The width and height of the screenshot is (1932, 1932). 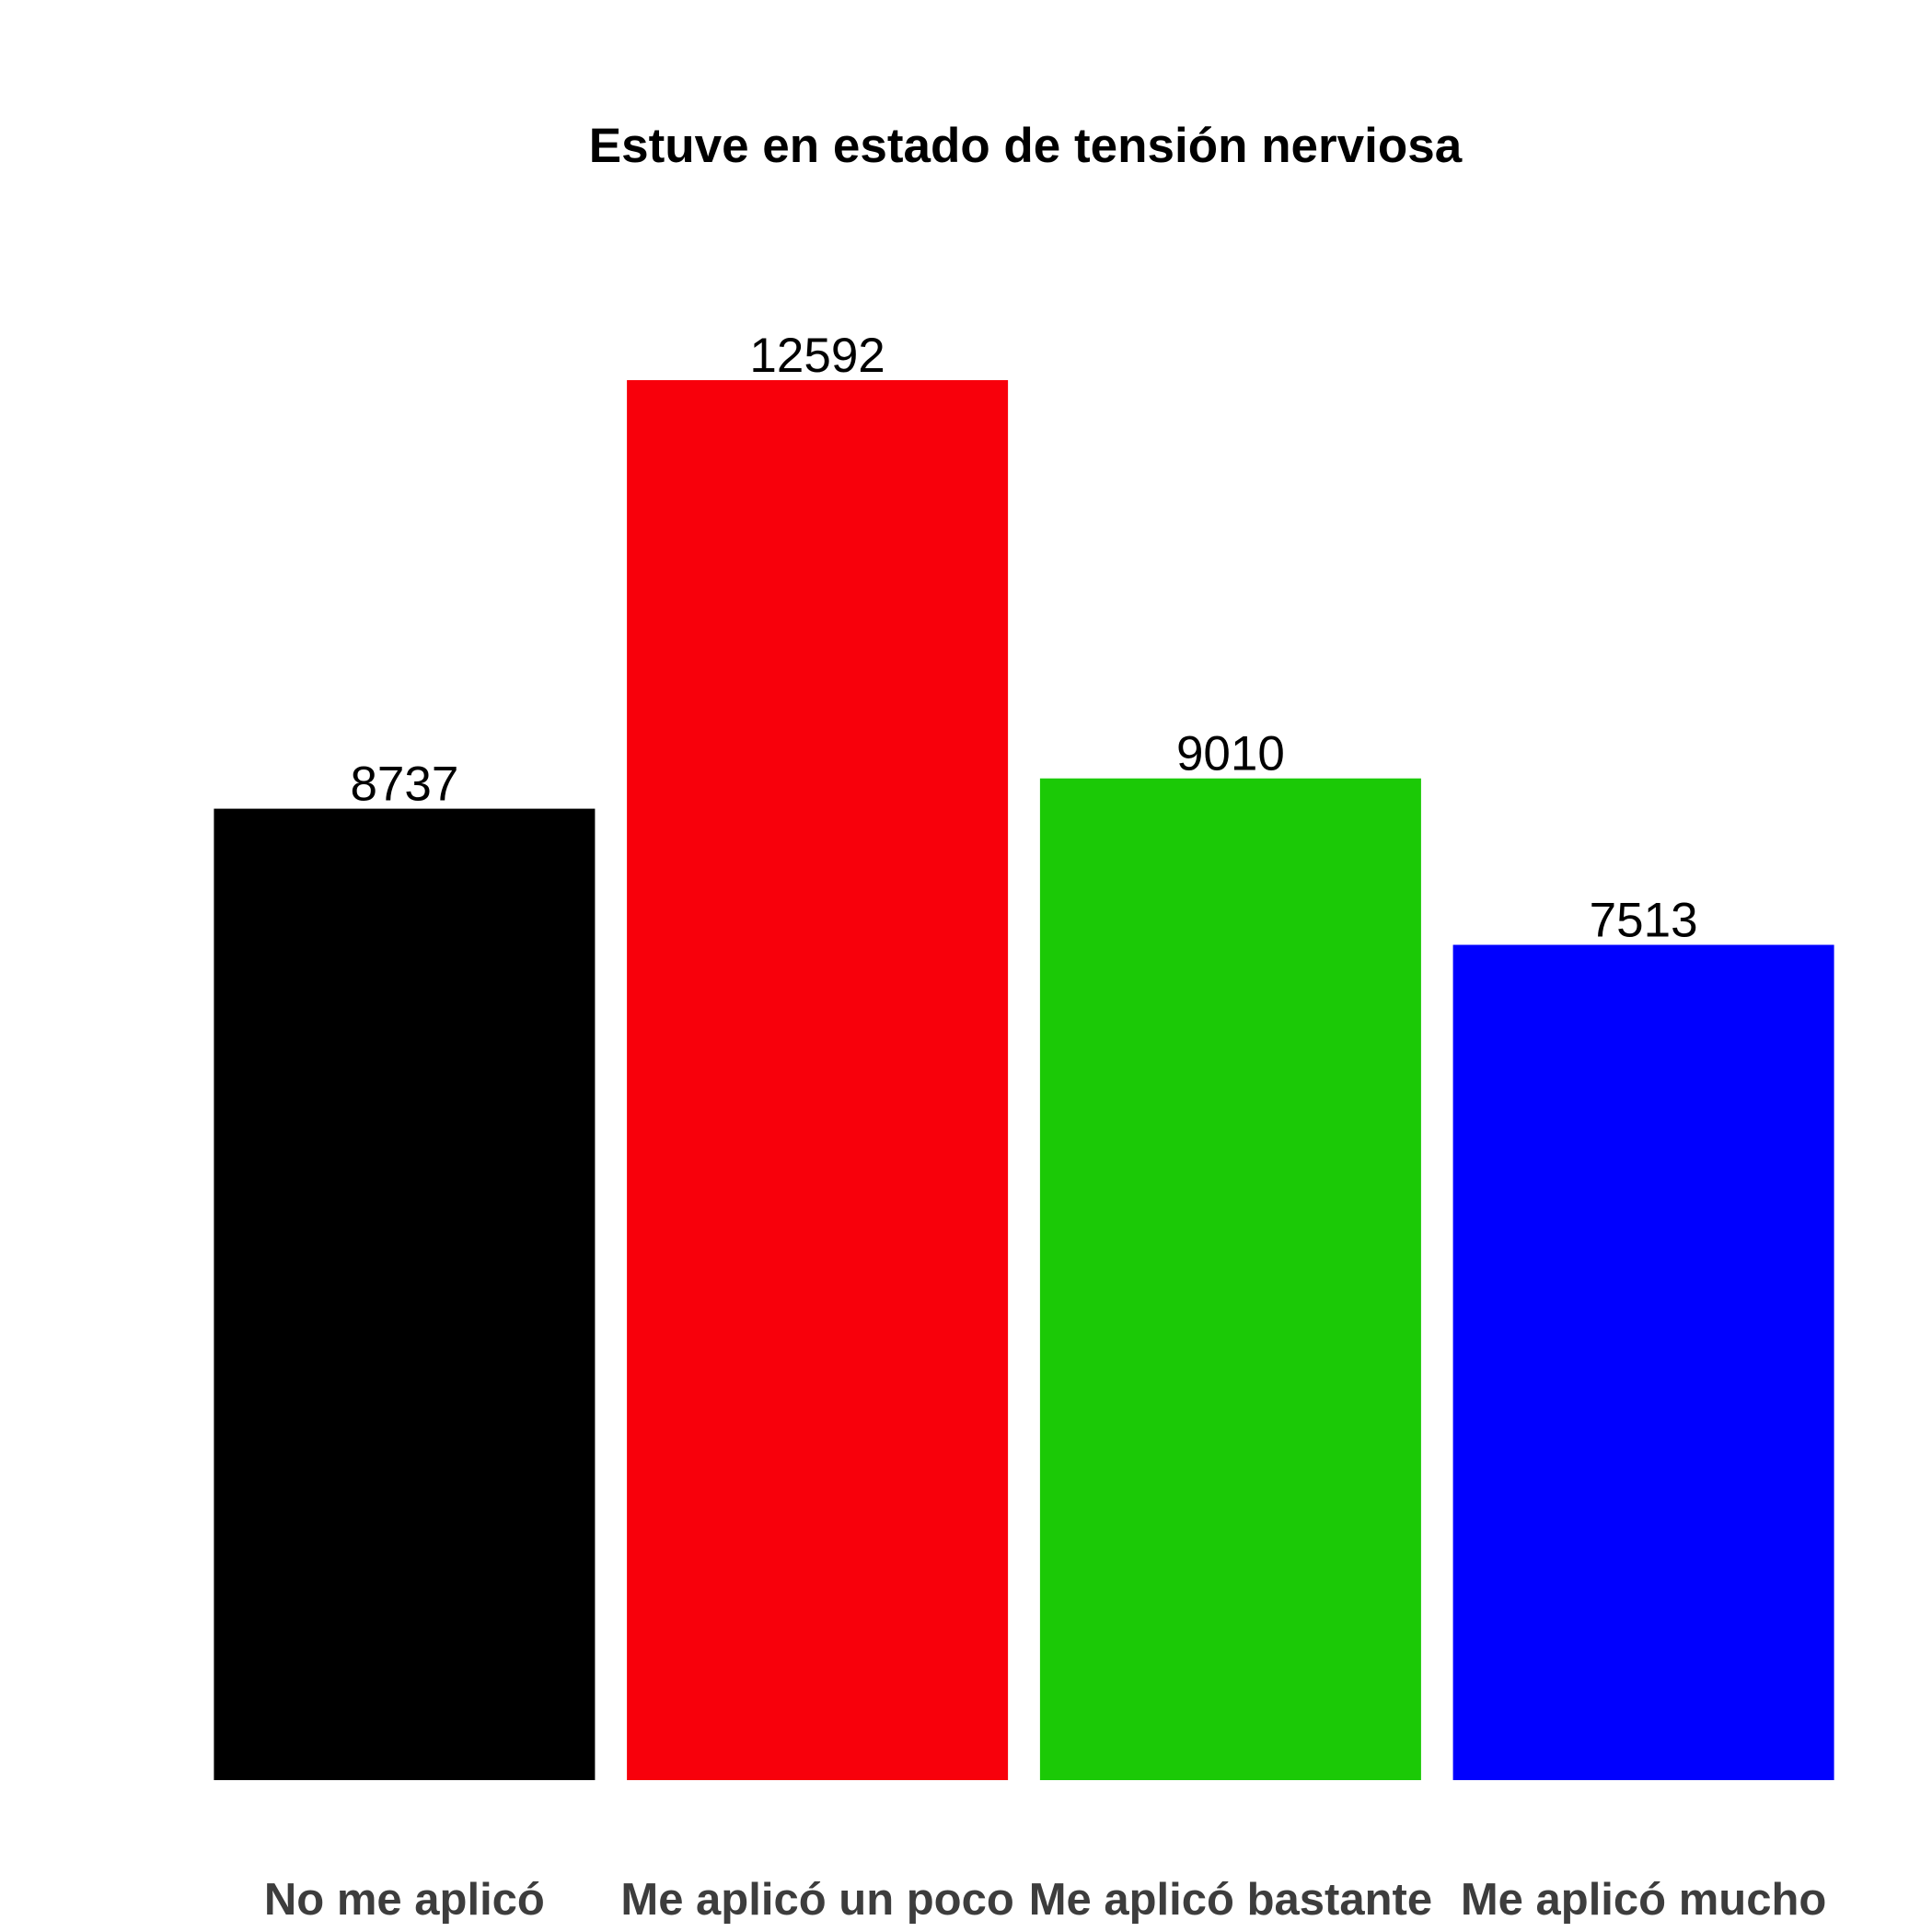 What do you see at coordinates (1644, 921) in the screenshot?
I see `value-label-4: 7513` at bounding box center [1644, 921].